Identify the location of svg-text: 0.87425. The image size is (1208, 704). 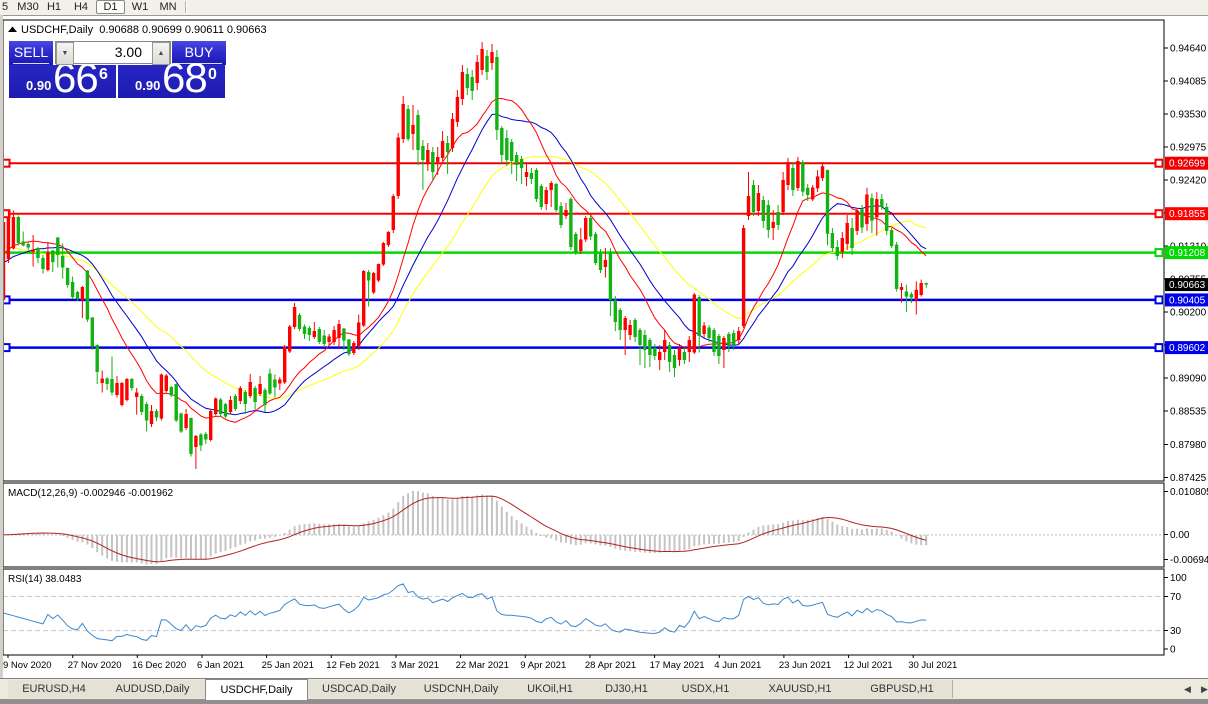
(1188, 478).